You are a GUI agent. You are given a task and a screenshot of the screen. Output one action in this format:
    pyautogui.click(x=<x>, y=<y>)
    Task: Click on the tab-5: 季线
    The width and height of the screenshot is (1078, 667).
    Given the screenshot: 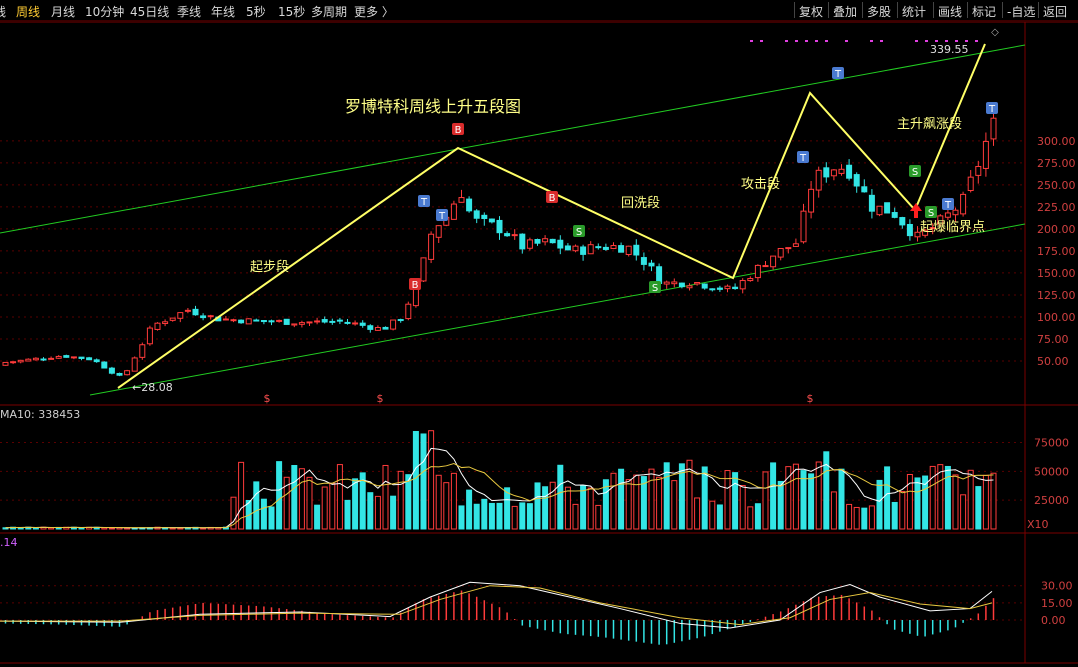 What is the action you would take?
    pyautogui.click(x=189, y=12)
    